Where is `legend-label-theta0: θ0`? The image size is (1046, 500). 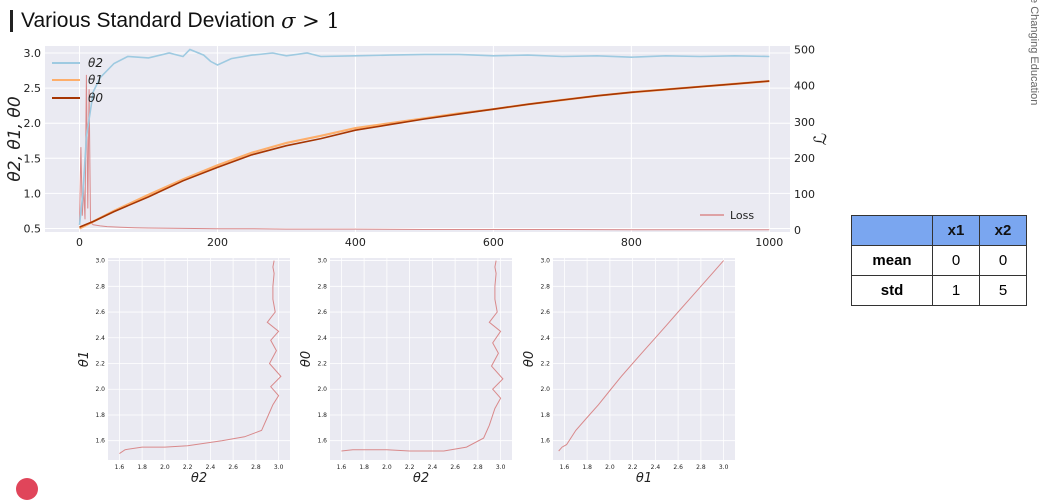 legend-label-theta0: θ0 is located at coordinates (95, 98).